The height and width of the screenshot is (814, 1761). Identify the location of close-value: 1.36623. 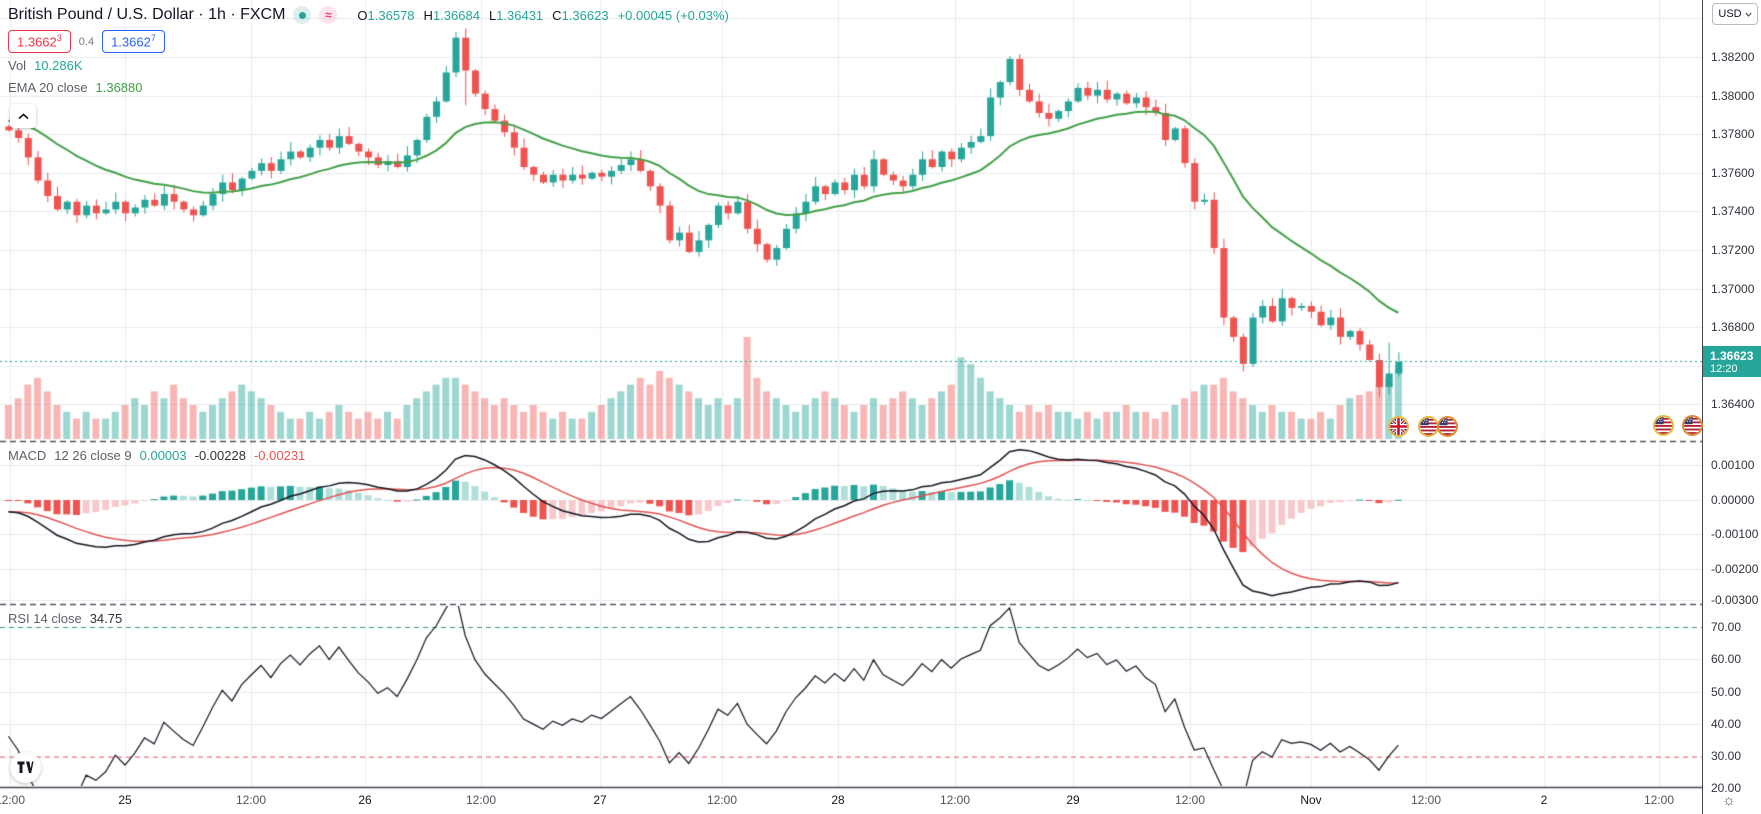
(585, 15).